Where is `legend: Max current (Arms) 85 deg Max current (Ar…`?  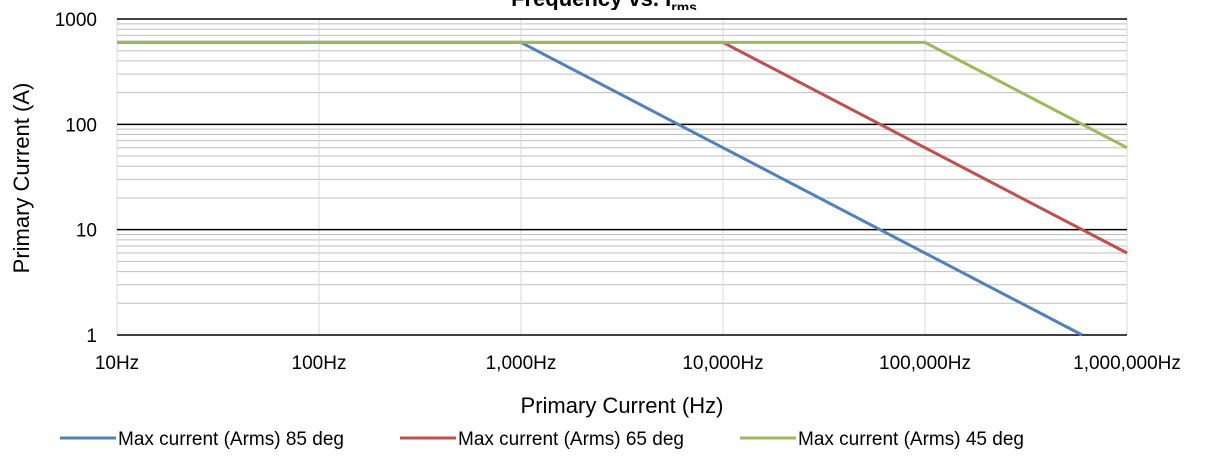 legend: Max current (Arms) 85 deg Max current (Ar… is located at coordinates (542, 439).